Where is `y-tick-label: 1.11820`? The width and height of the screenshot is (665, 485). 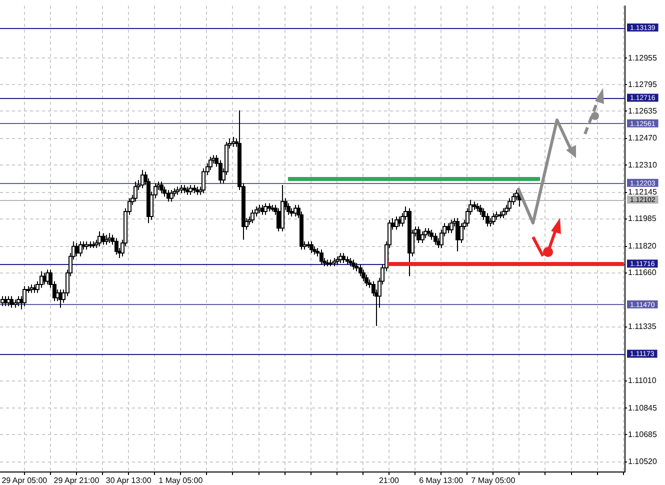
y-tick-label: 1.11820 is located at coordinates (642, 246).